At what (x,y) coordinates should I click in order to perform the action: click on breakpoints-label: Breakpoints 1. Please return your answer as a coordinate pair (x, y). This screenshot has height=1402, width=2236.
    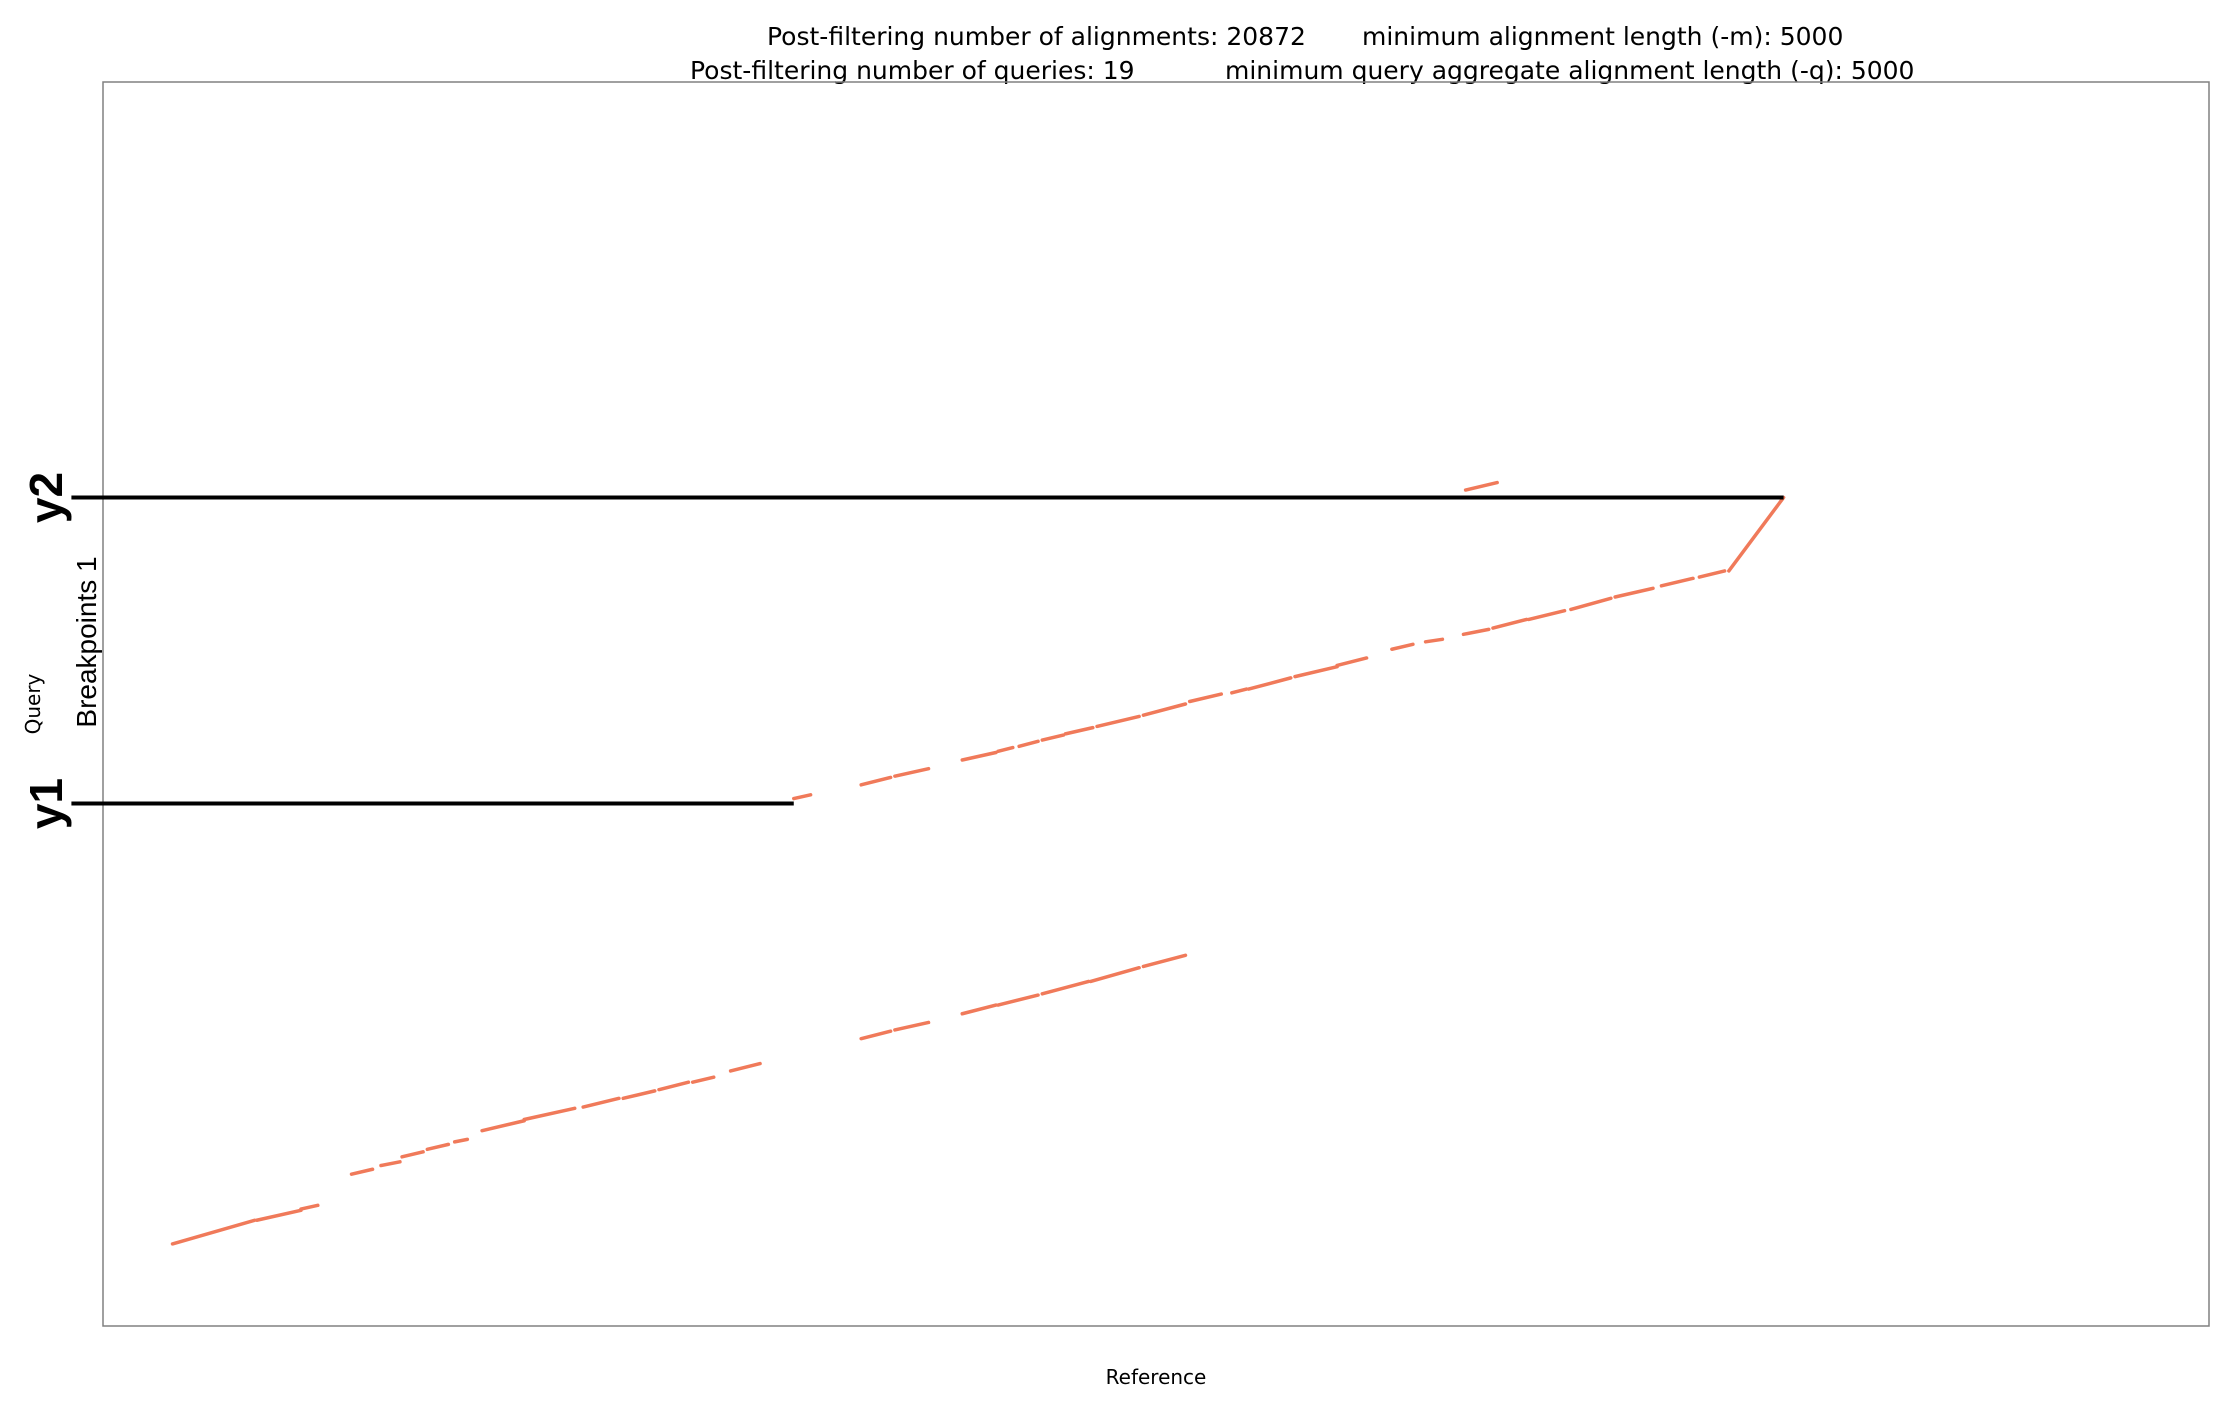
    Looking at the image, I should click on (86, 641).